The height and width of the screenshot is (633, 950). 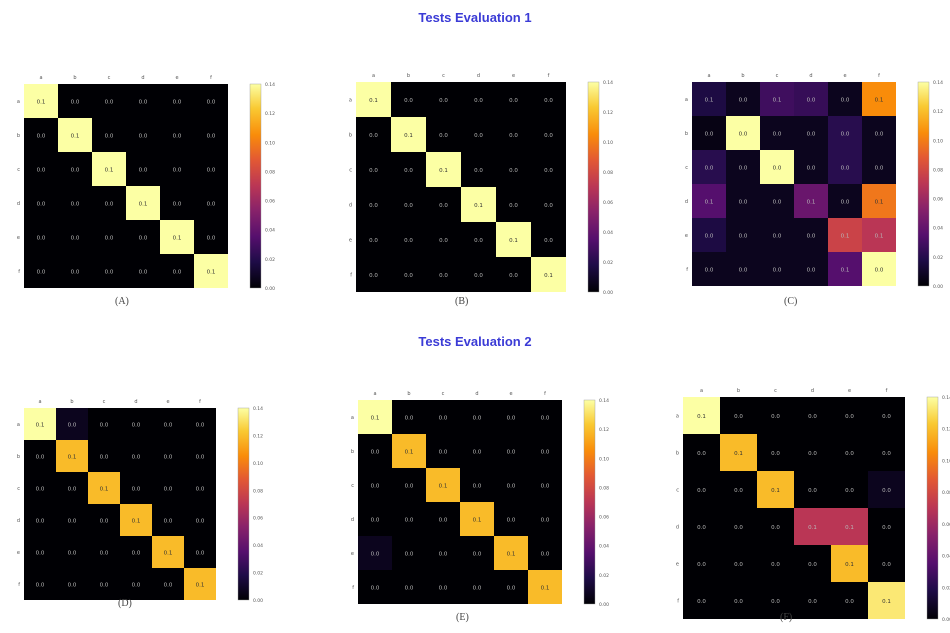 What do you see at coordinates (142, 78) in the screenshot?
I see `x-tick-label: d` at bounding box center [142, 78].